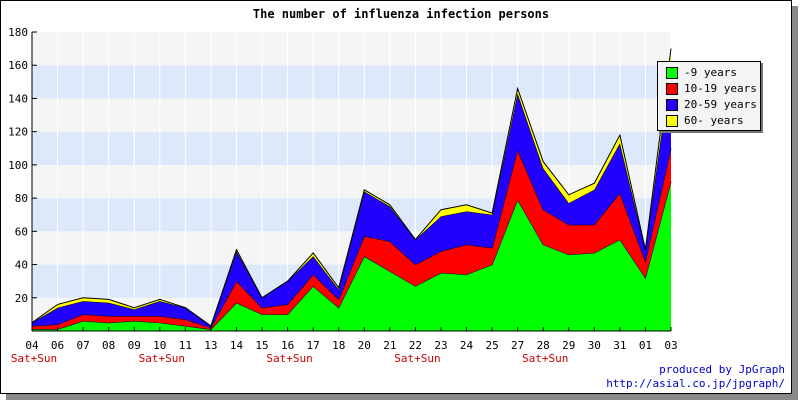 This screenshot has width=800, height=400. I want to click on y-tick-label: 80, so click(21, 198).